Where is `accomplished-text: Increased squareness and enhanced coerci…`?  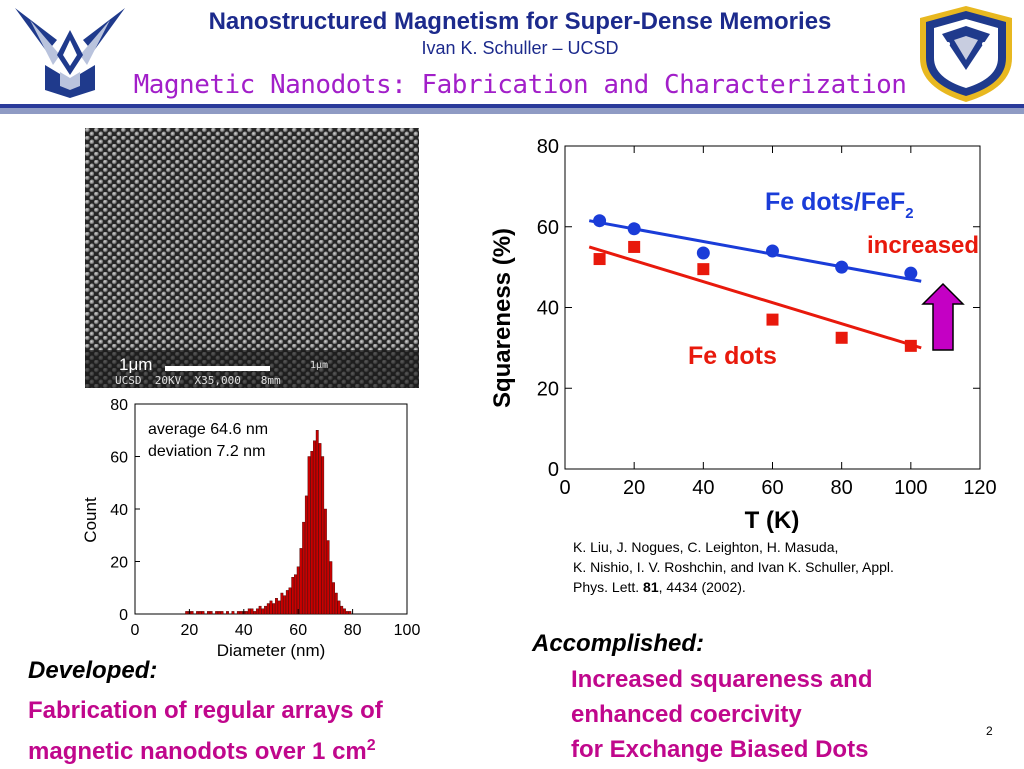
accomplished-text: Increased squareness and enhanced coerci… is located at coordinates (721, 714).